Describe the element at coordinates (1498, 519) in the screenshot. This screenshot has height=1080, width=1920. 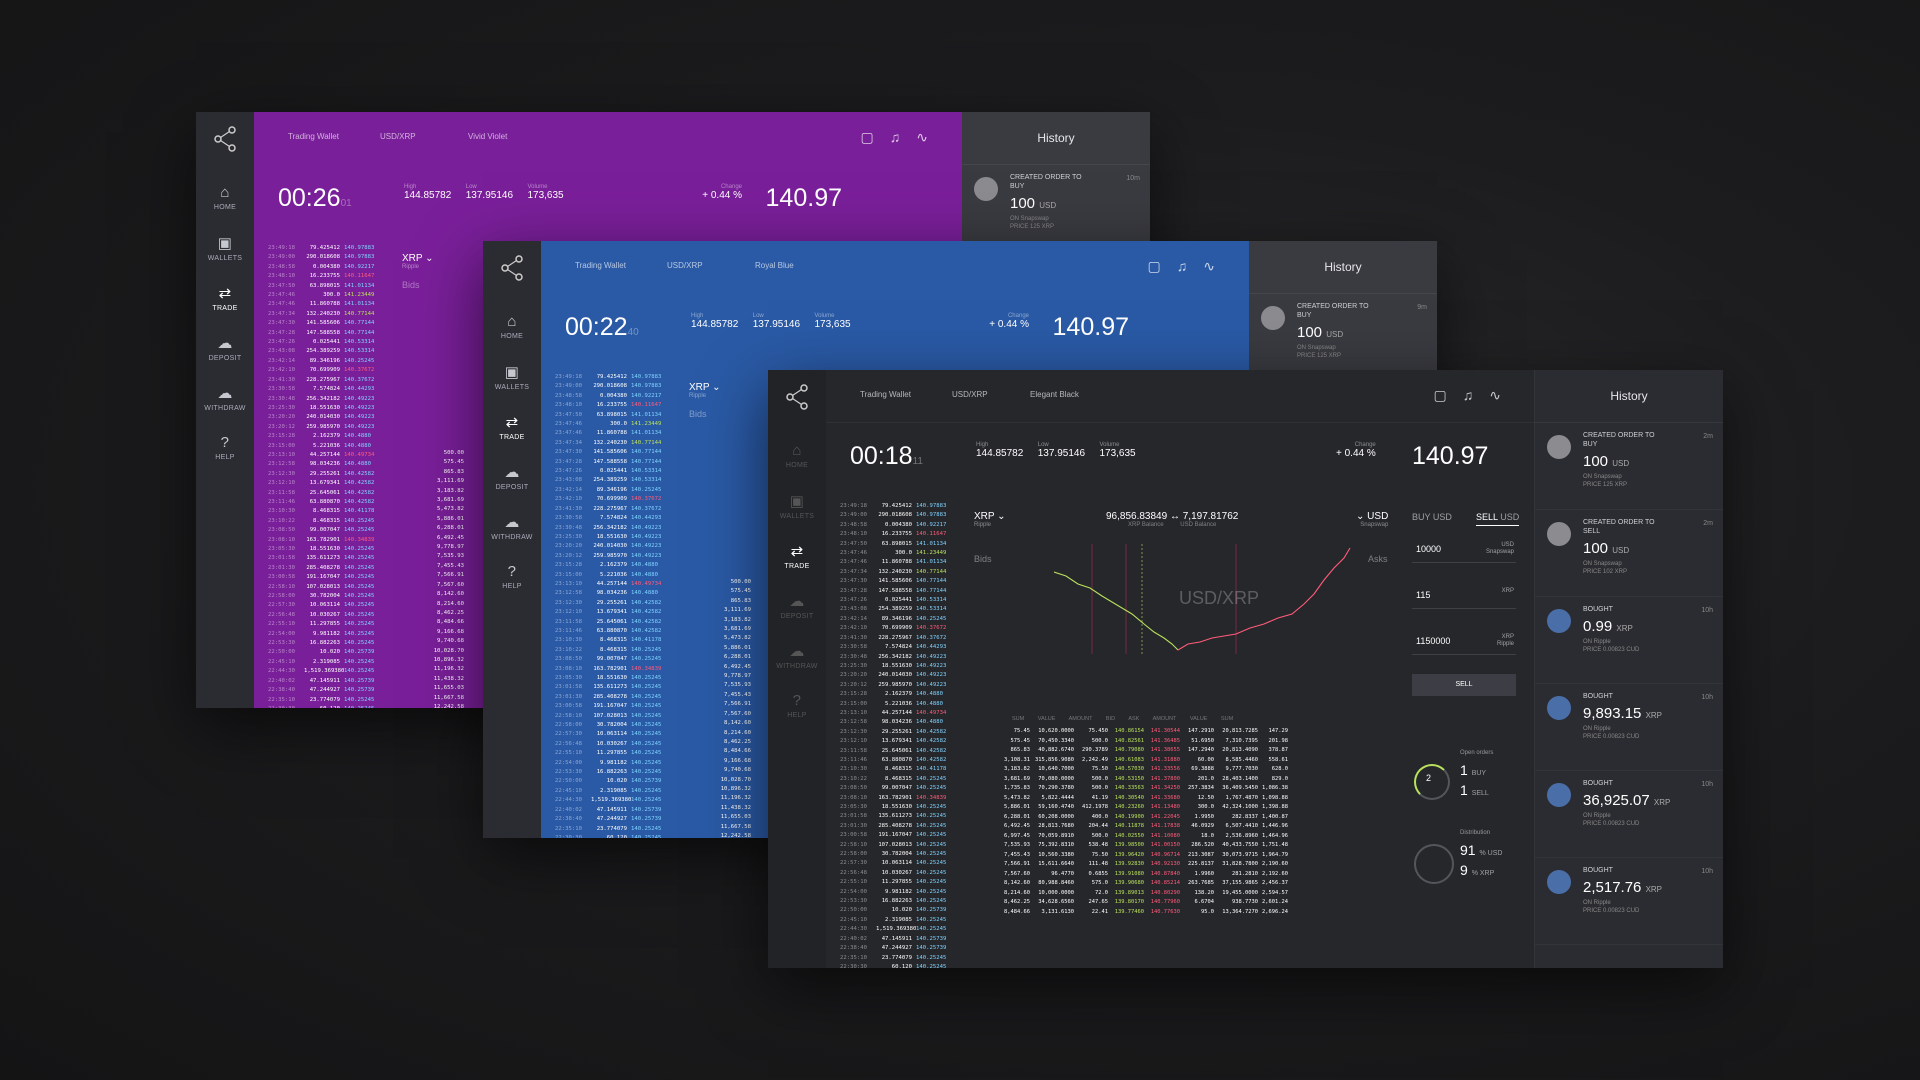
I see `tab-sell: SELL USD` at that location.